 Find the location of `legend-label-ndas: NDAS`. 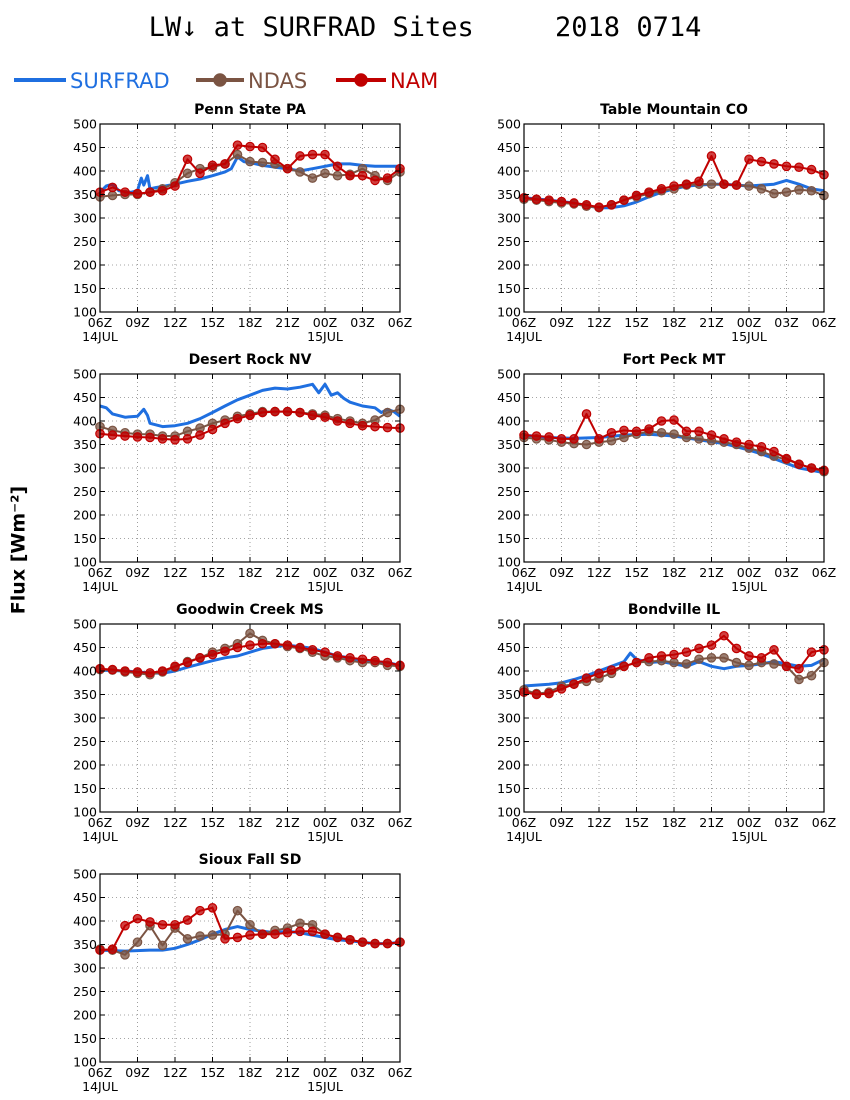

legend-label-ndas: NDAS is located at coordinates (277, 81).